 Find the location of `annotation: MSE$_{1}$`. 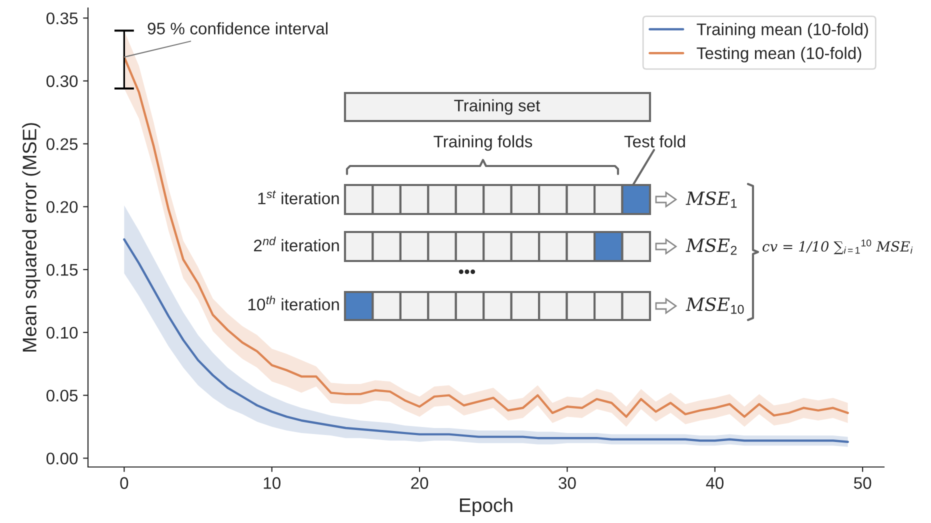

annotation: MSE$_{1}$ is located at coordinates (711, 199).